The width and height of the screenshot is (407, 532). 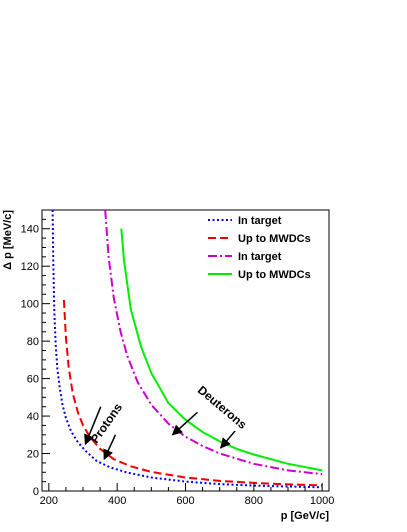 What do you see at coordinates (322, 501) in the screenshot?
I see `x-tick-label: 1000` at bounding box center [322, 501].